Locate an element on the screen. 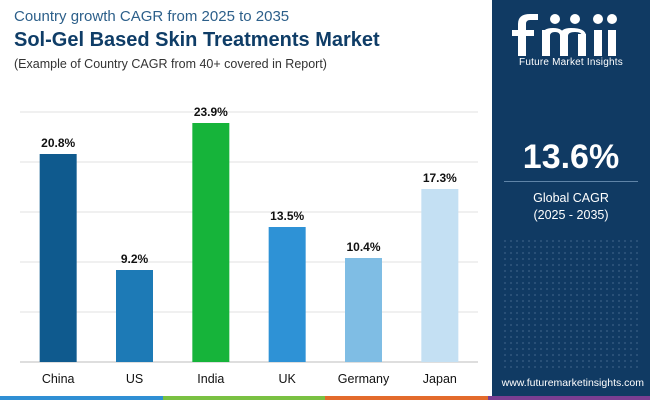 The width and height of the screenshot is (650, 400). fmi-logo: Future Market Insights is located at coordinates (571, 41).